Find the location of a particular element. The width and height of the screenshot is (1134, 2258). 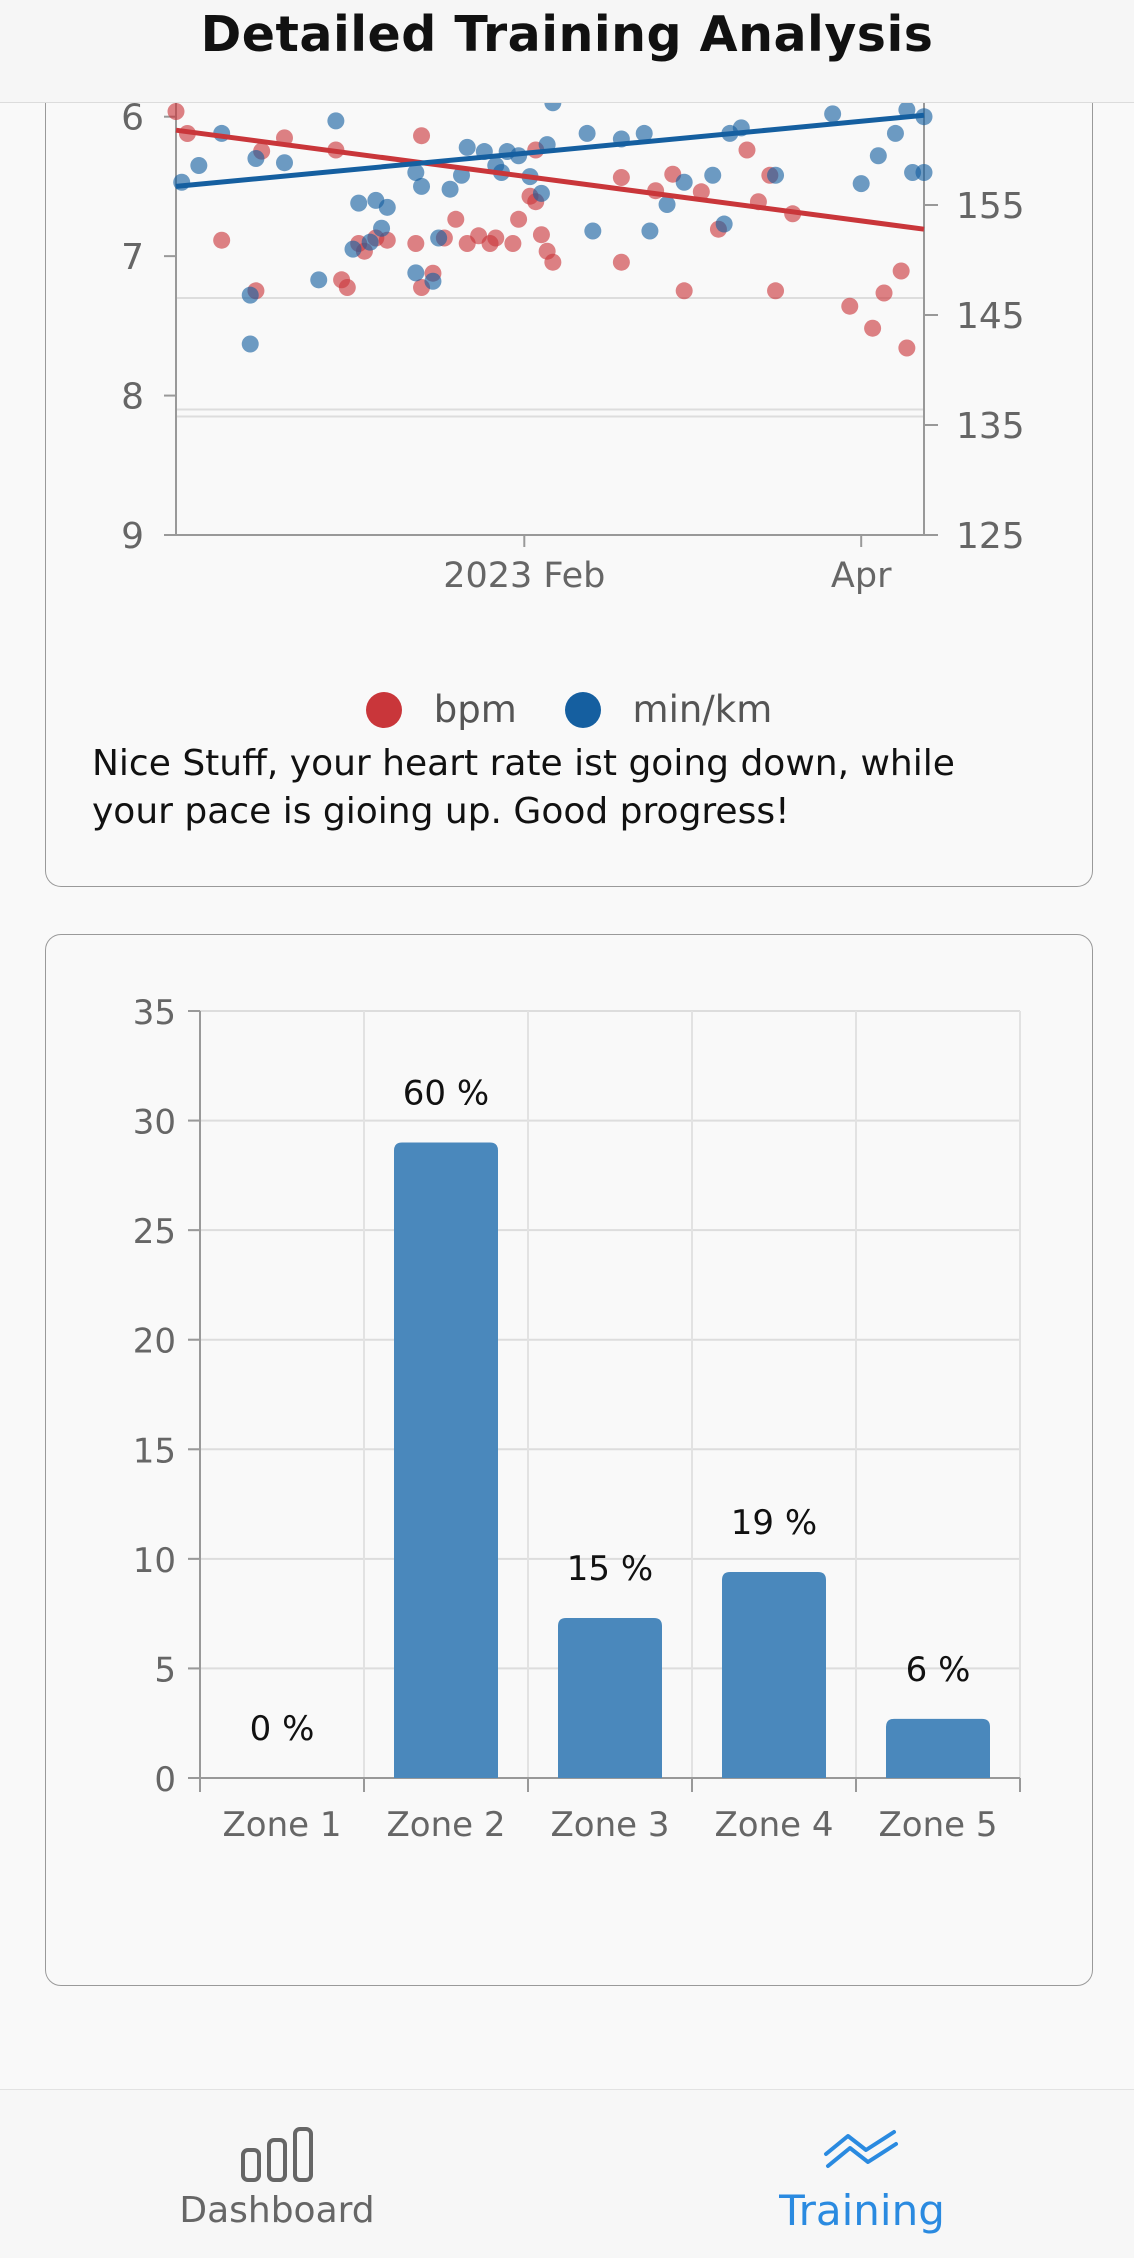

x-tick-label: Apr is located at coordinates (861, 576).